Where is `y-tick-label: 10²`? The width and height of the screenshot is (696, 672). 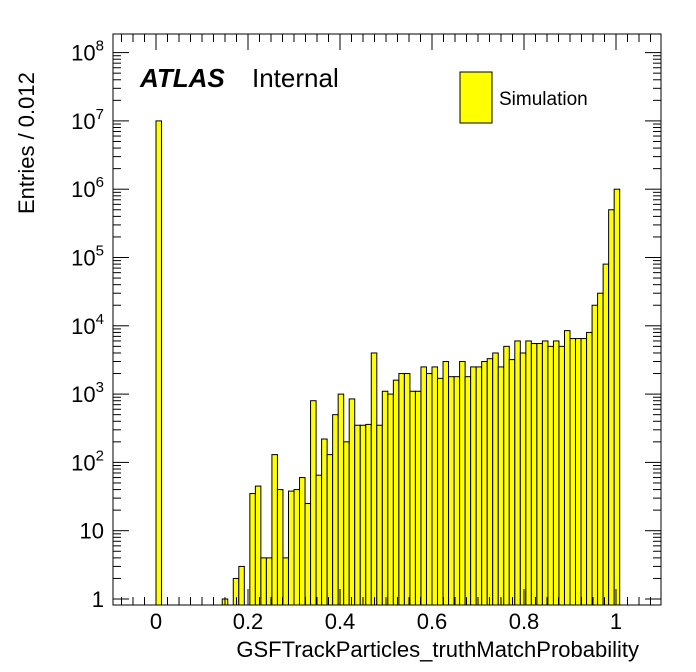 y-tick-label: 10² is located at coordinates (87, 461).